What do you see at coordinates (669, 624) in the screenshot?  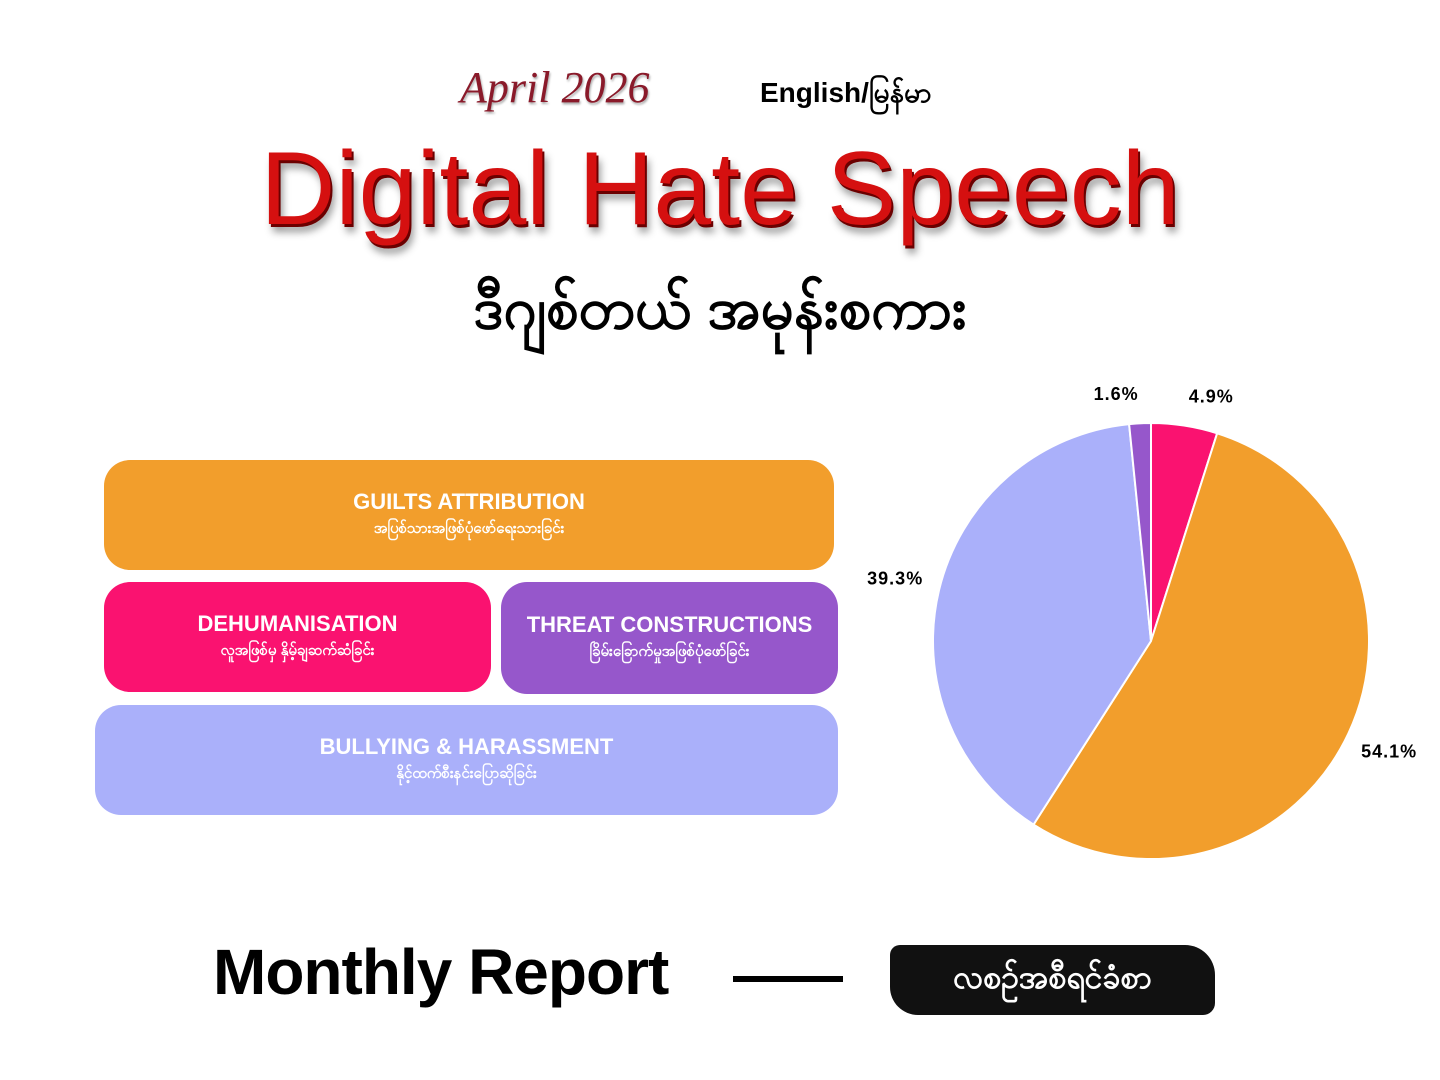 I see `legend-label: THREAT CONSTRUCTIONS` at bounding box center [669, 624].